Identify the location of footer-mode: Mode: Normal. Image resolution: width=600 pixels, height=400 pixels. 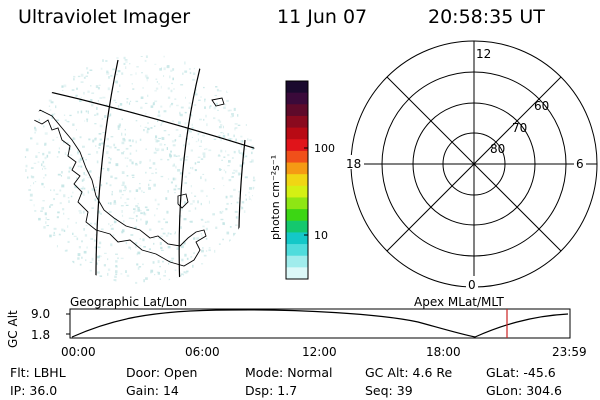
(289, 372).